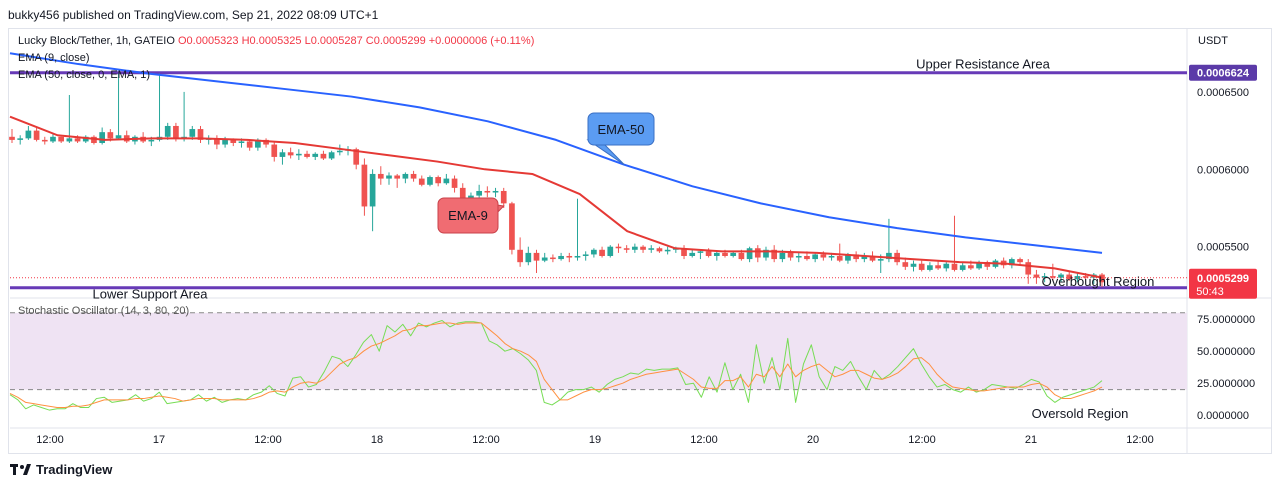 This screenshot has height=489, width=1280. Describe the element at coordinates (54, 58) in the screenshot. I see `legend-ema9: EMA (9, close)` at that location.